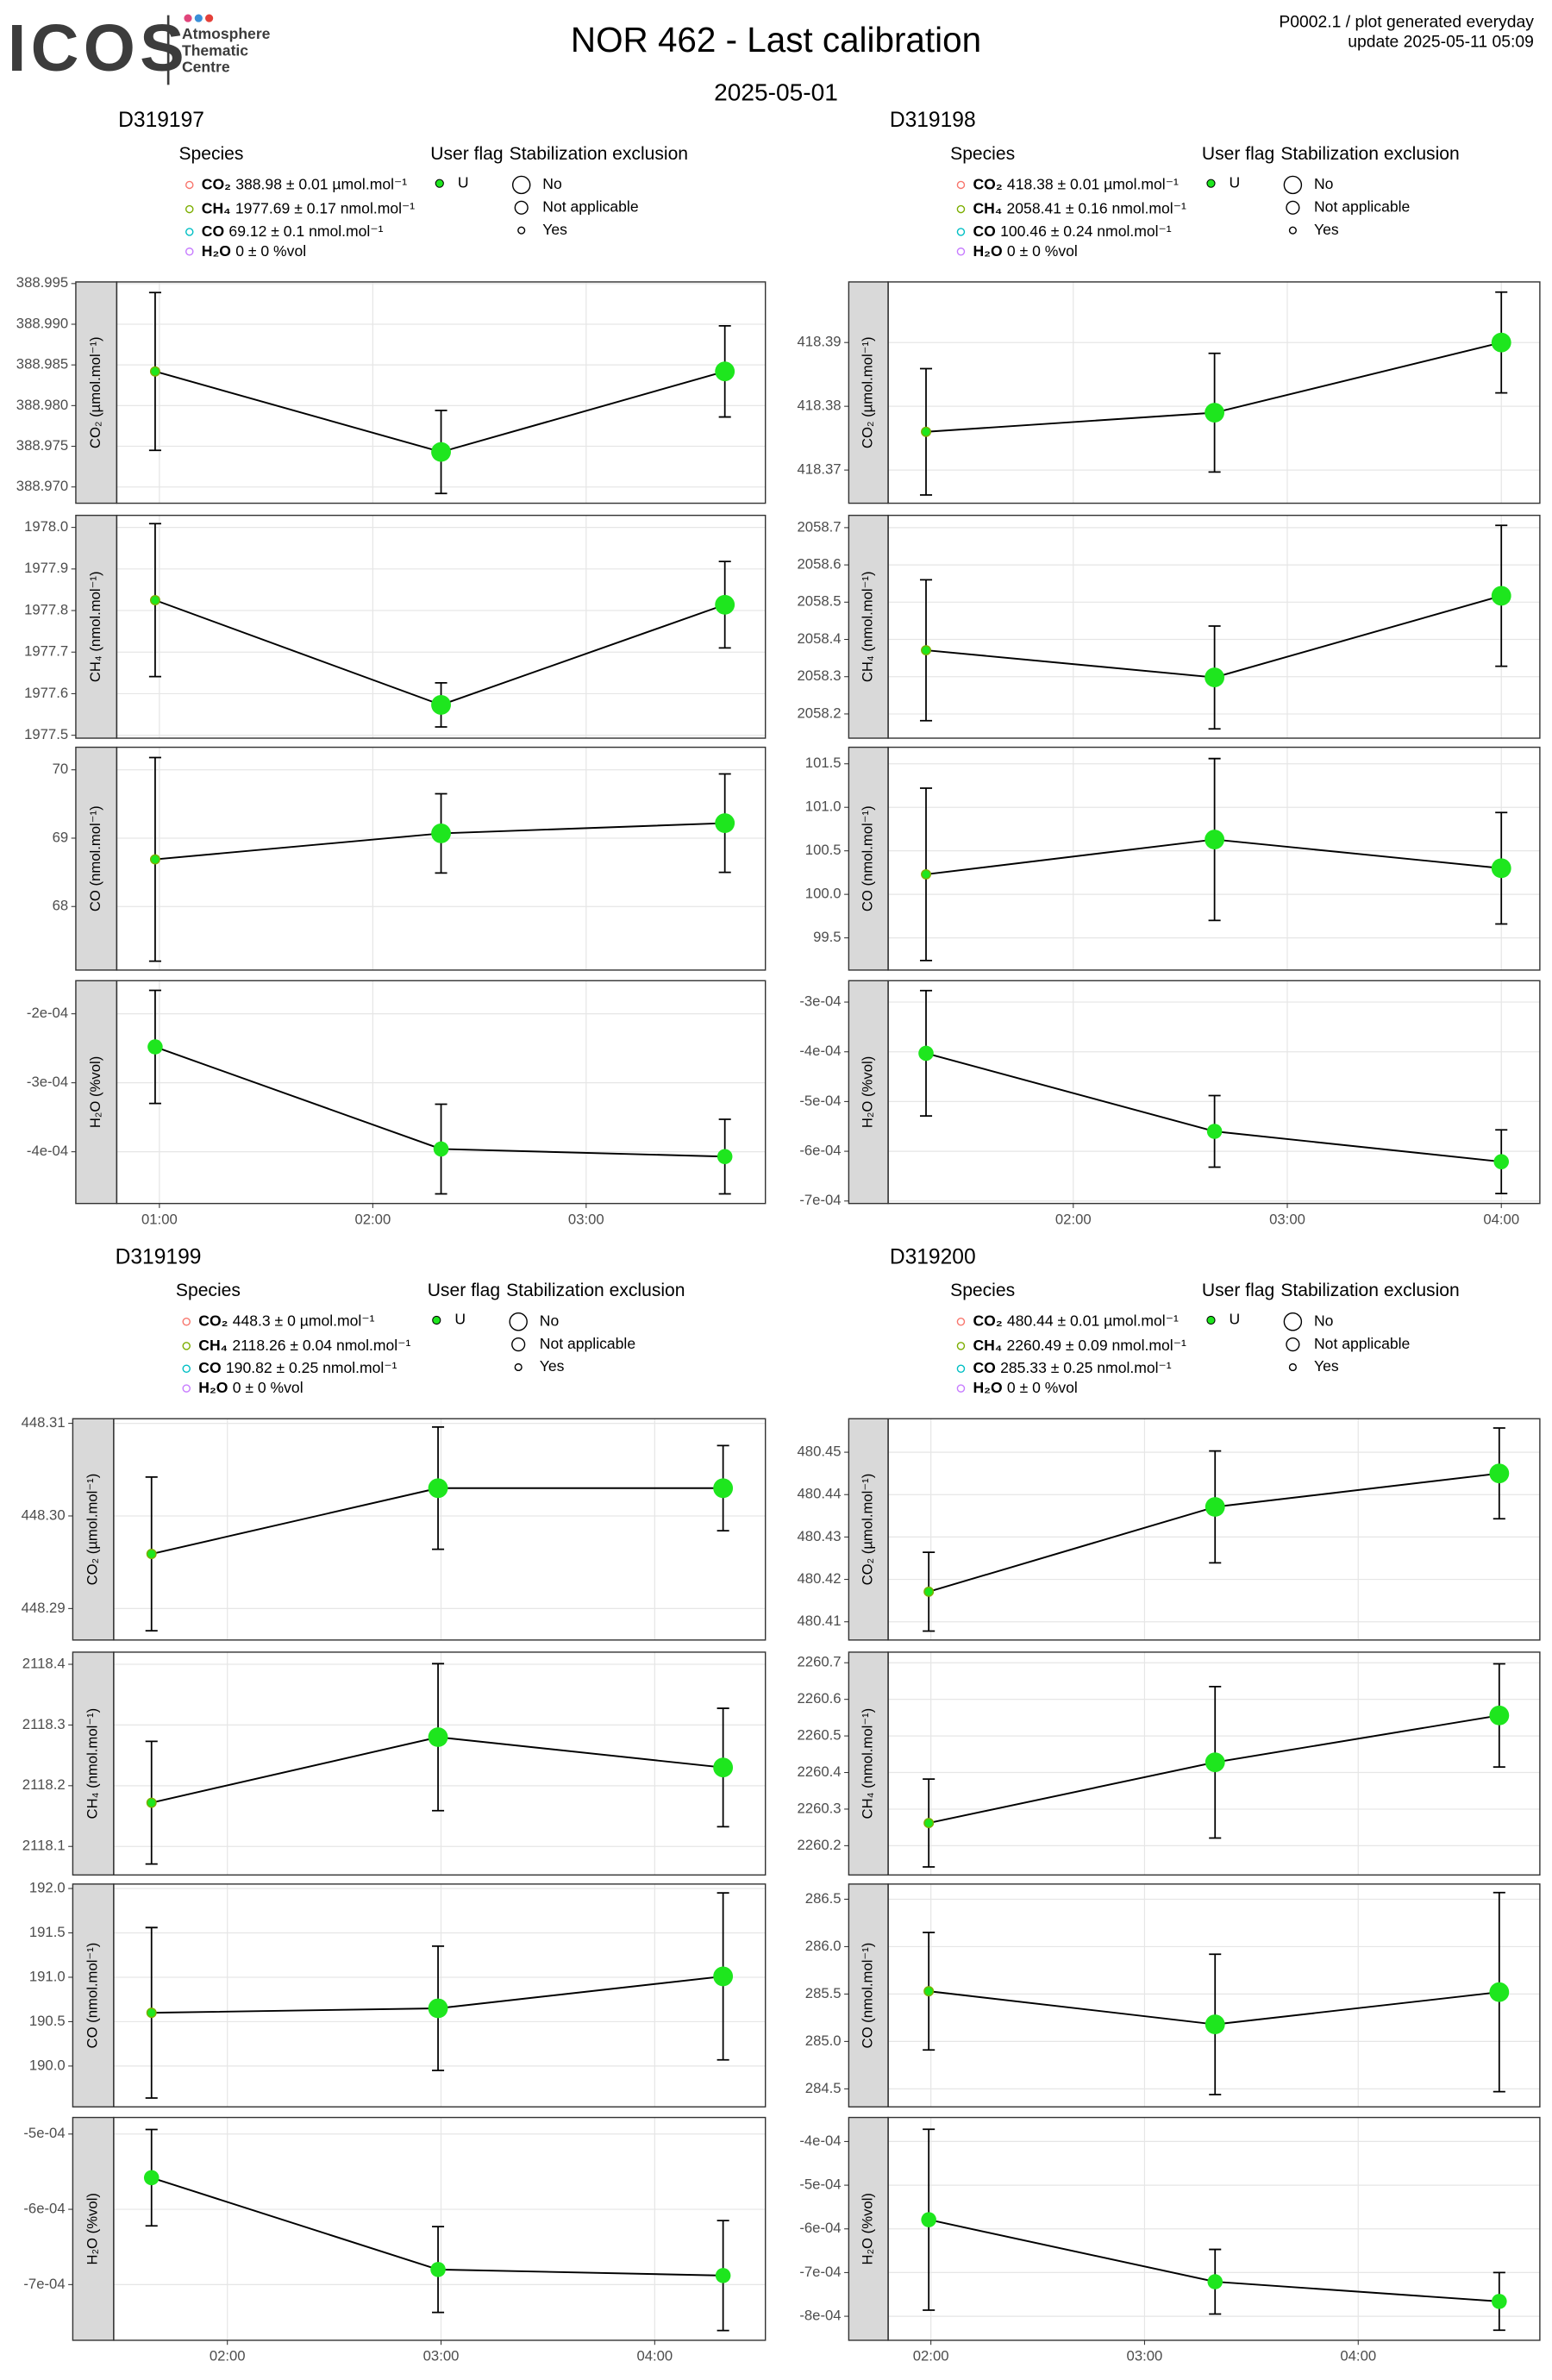  I want to click on plot-background, so click(440, 1764).